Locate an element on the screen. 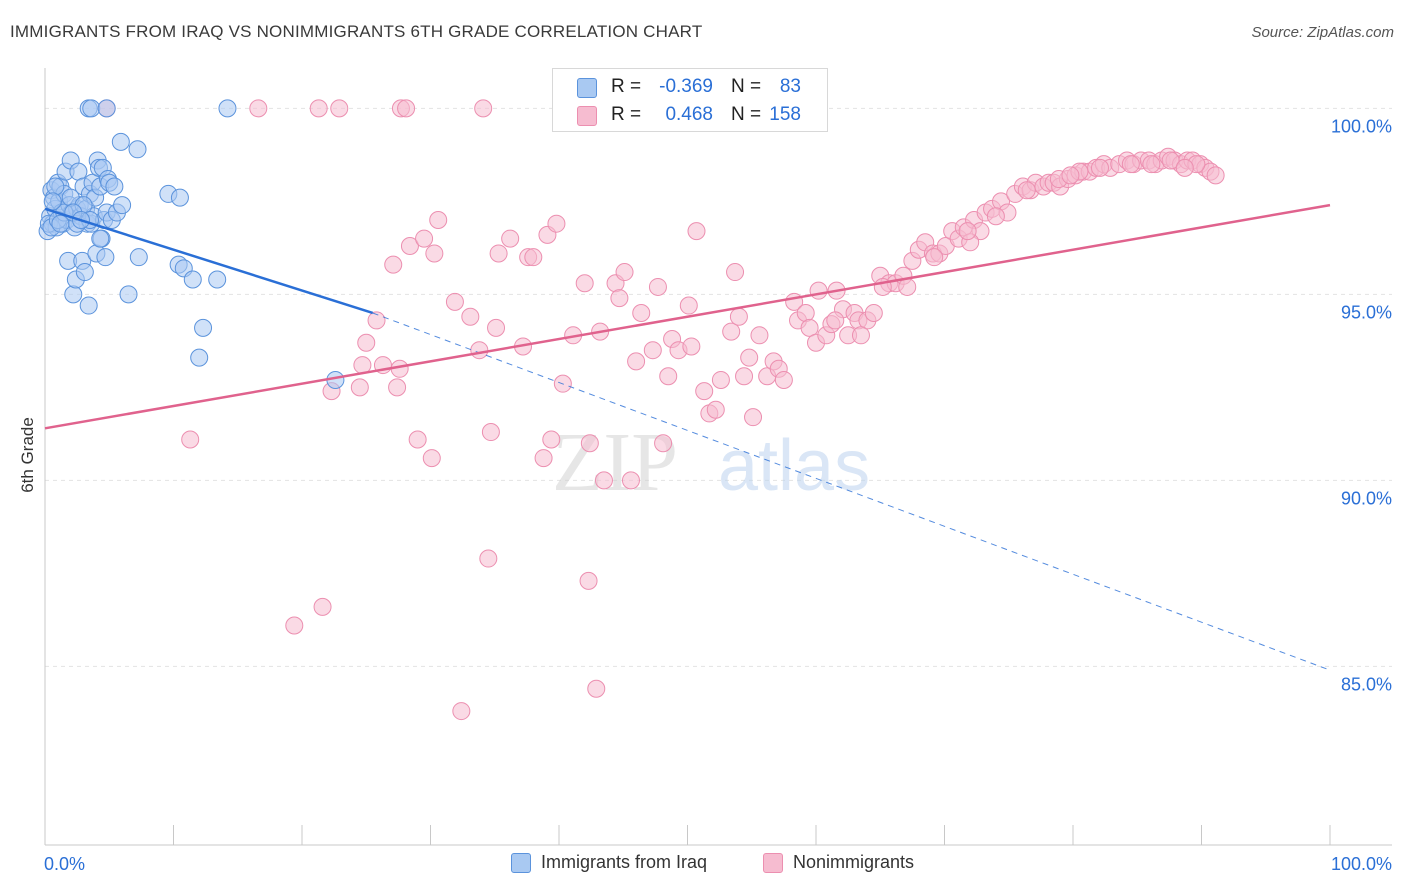 The height and width of the screenshot is (892, 1406). source-label: Source: ZipAtlas.com is located at coordinates (1322, 32).